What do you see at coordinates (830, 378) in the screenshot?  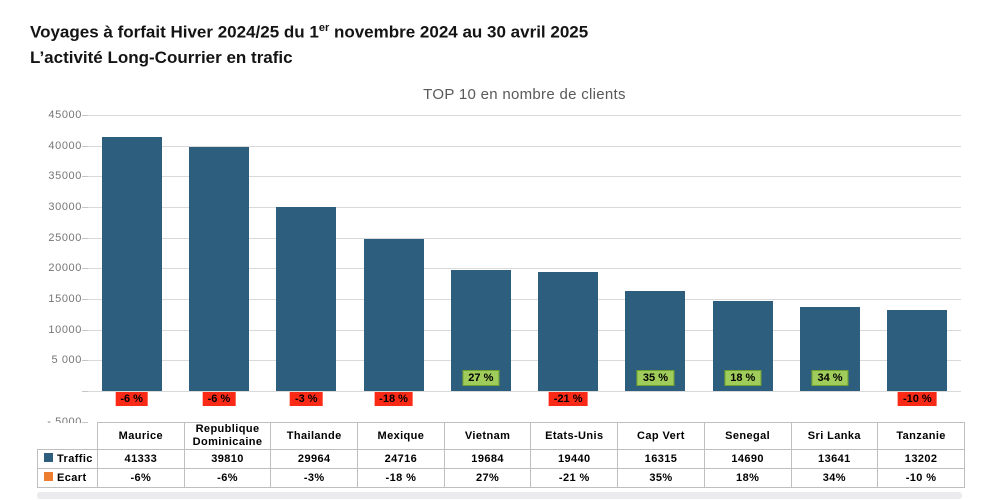 I see `ecart-label: 34 %` at bounding box center [830, 378].